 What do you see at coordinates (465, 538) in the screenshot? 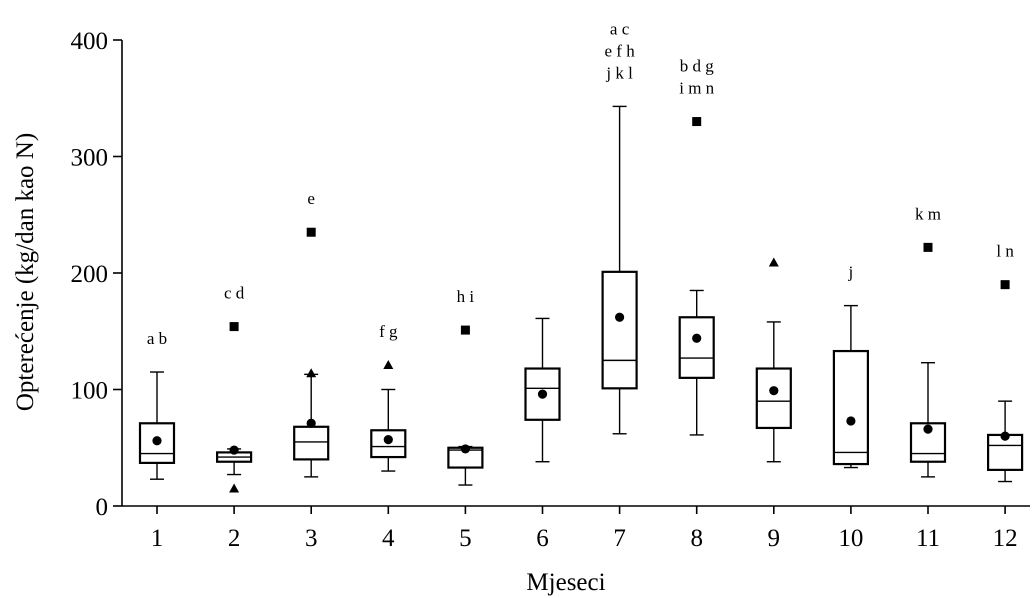
I see `x-tick-label: 5` at bounding box center [465, 538].